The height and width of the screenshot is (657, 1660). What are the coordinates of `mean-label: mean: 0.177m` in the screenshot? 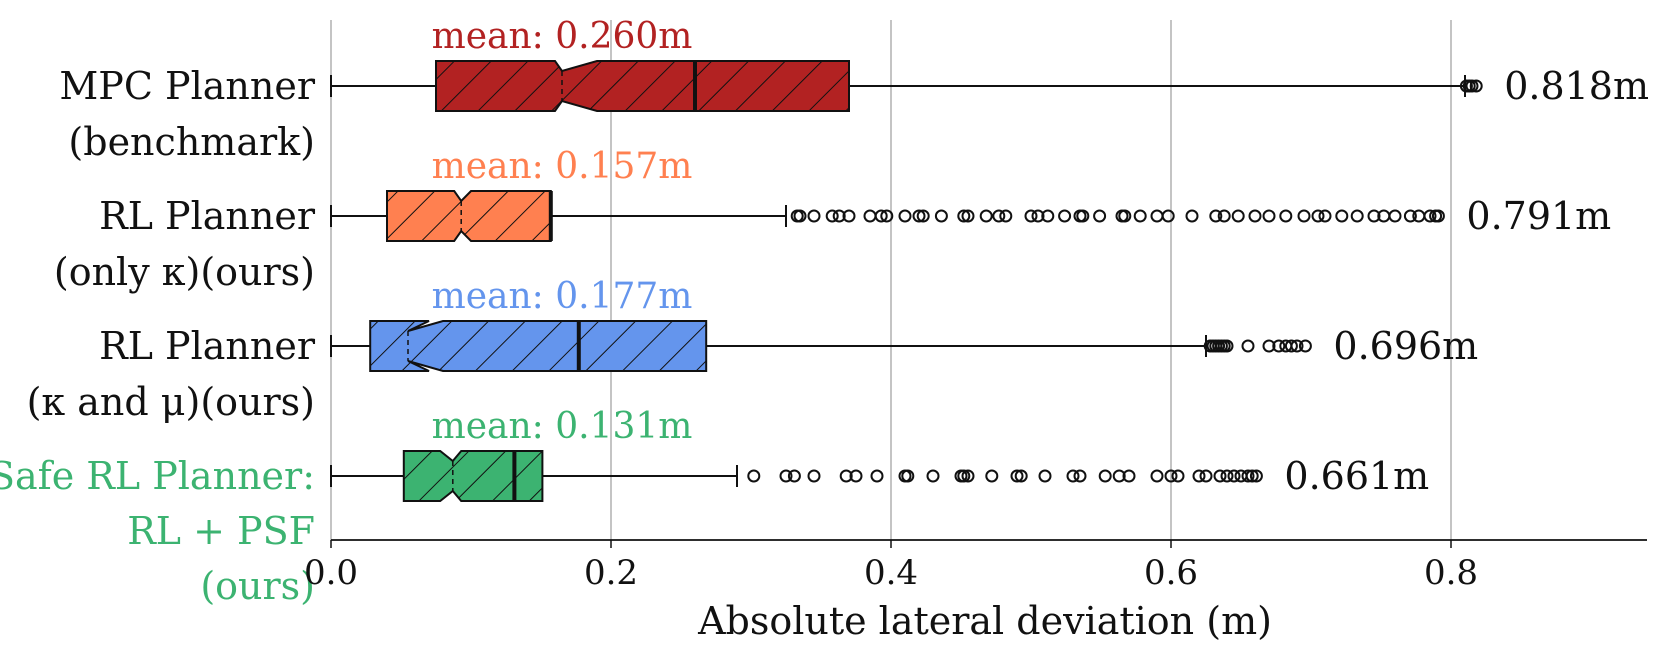 It's located at (562, 296).